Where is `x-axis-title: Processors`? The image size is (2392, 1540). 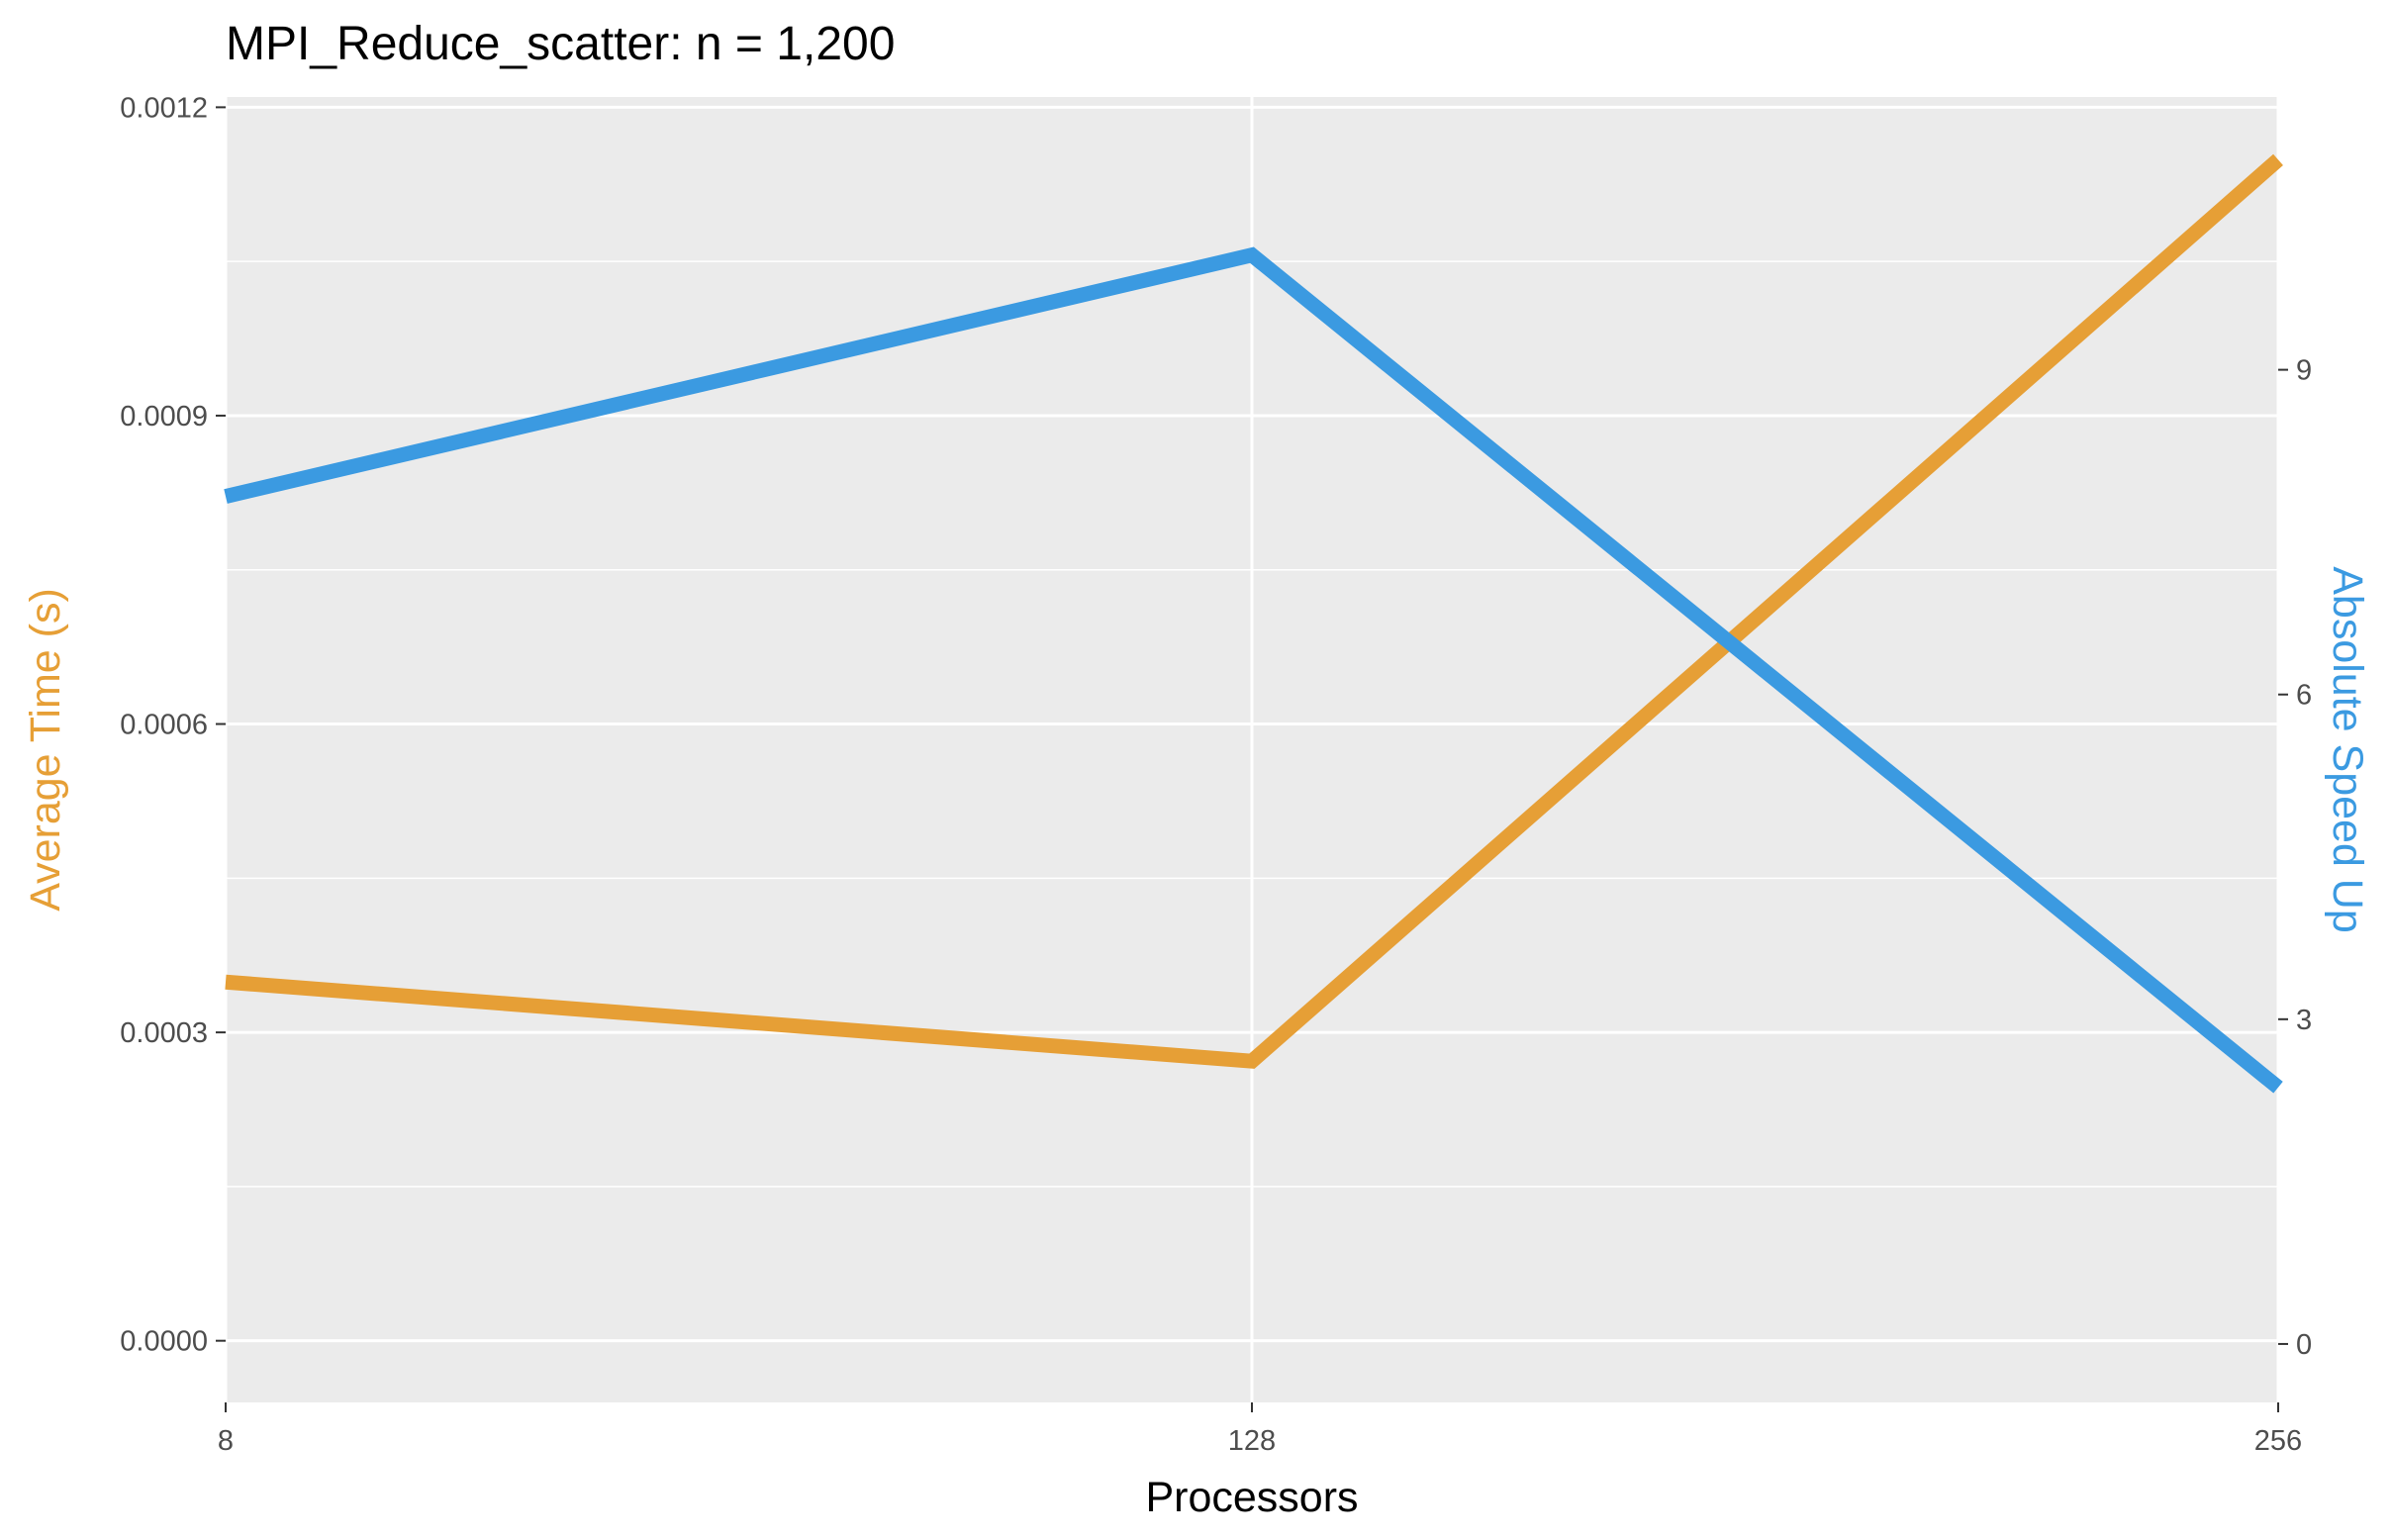
x-axis-title: Processors is located at coordinates (1251, 1497).